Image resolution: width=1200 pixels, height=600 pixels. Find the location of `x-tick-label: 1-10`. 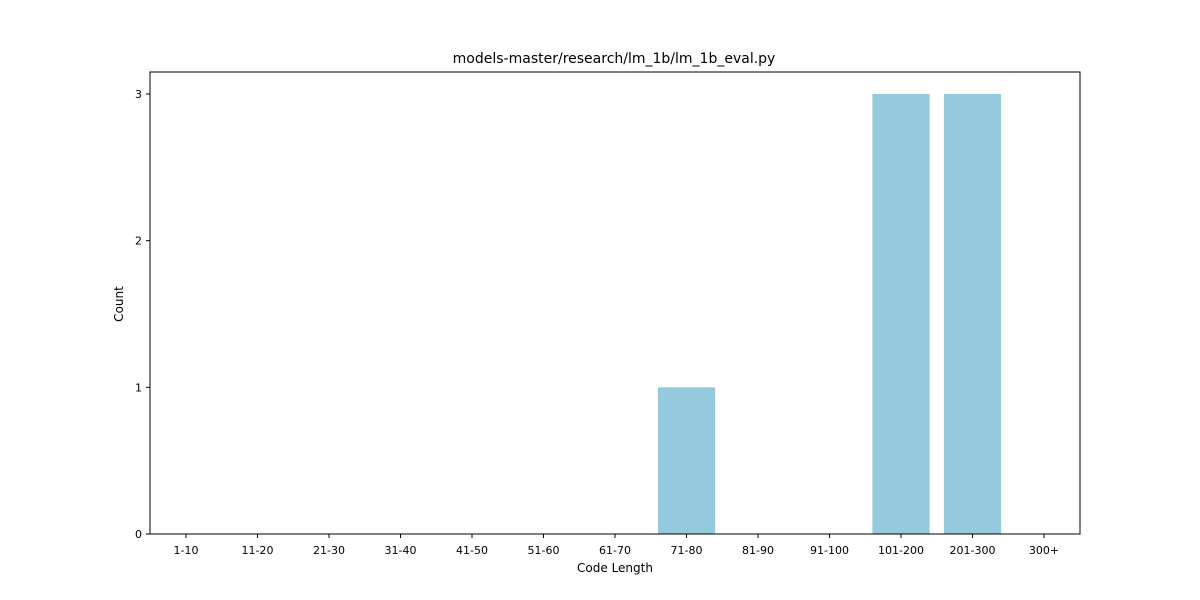

x-tick-label: 1-10 is located at coordinates (186, 550).